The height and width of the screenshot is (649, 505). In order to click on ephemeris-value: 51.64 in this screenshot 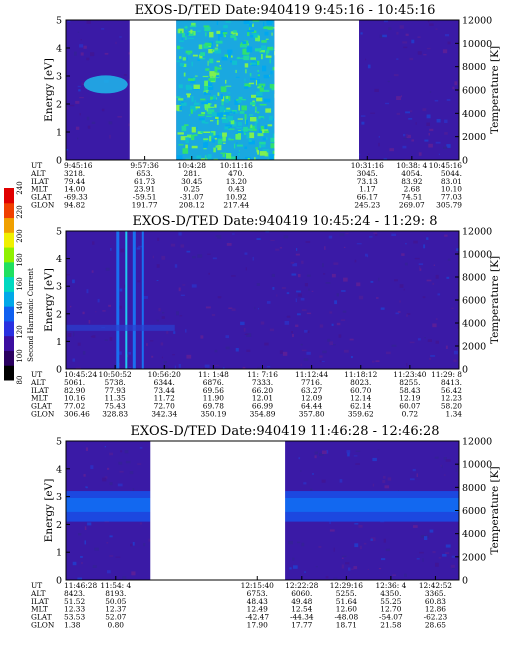, I will do `click(346, 601)`.